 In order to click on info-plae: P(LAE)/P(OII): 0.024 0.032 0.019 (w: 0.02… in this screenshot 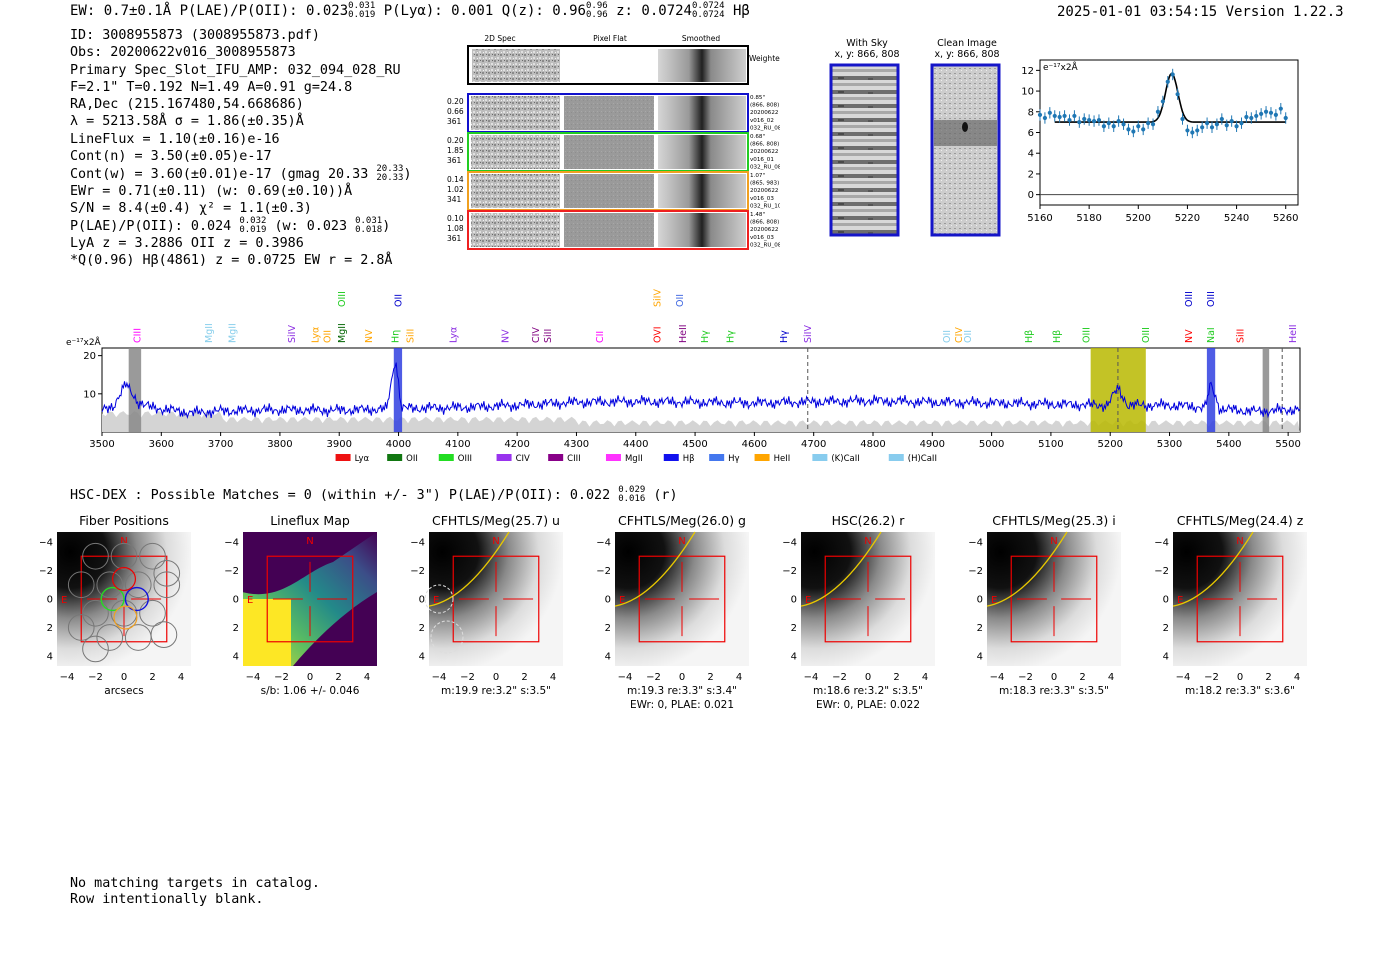, I will do `click(230, 226)`.